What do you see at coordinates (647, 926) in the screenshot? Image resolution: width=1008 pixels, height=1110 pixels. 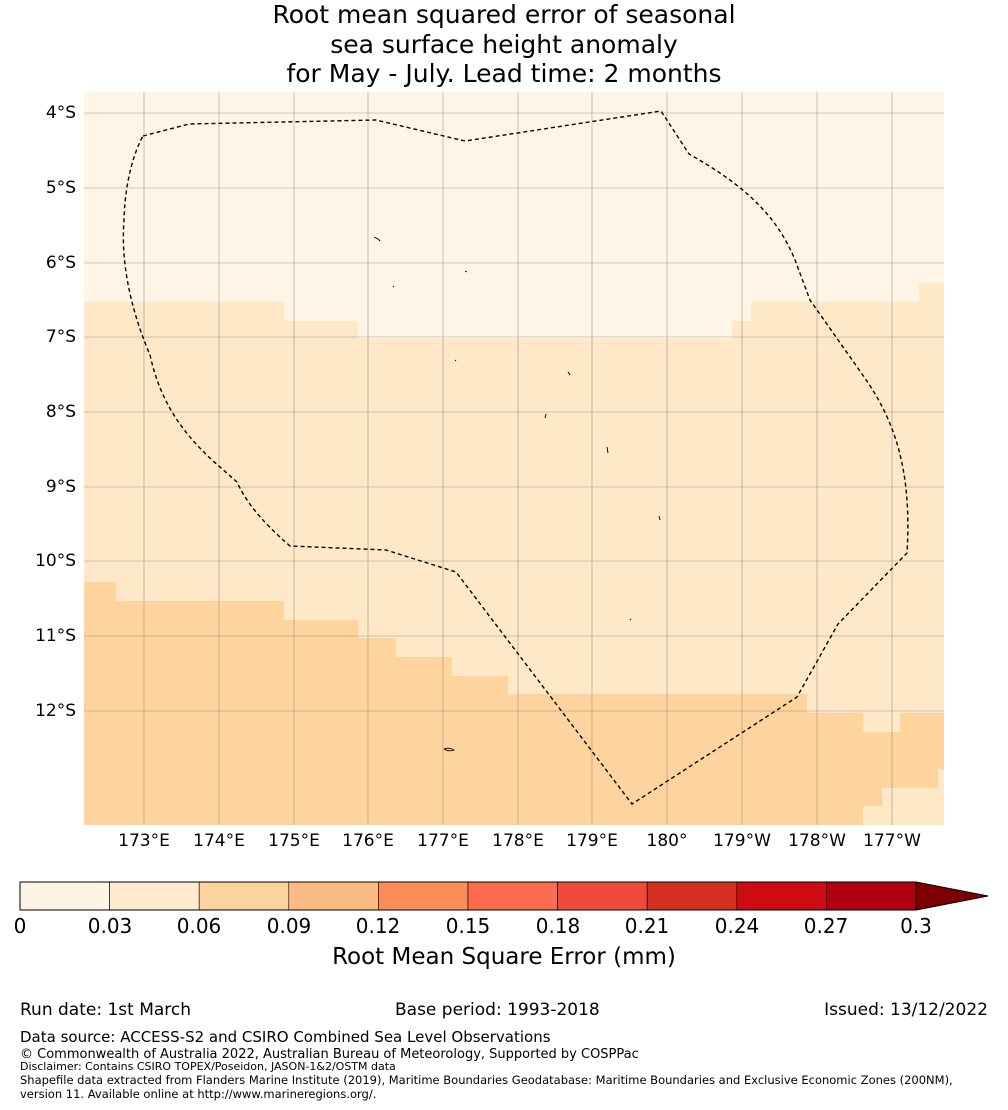 I see `colorbar-tick: 0.21` at bounding box center [647, 926].